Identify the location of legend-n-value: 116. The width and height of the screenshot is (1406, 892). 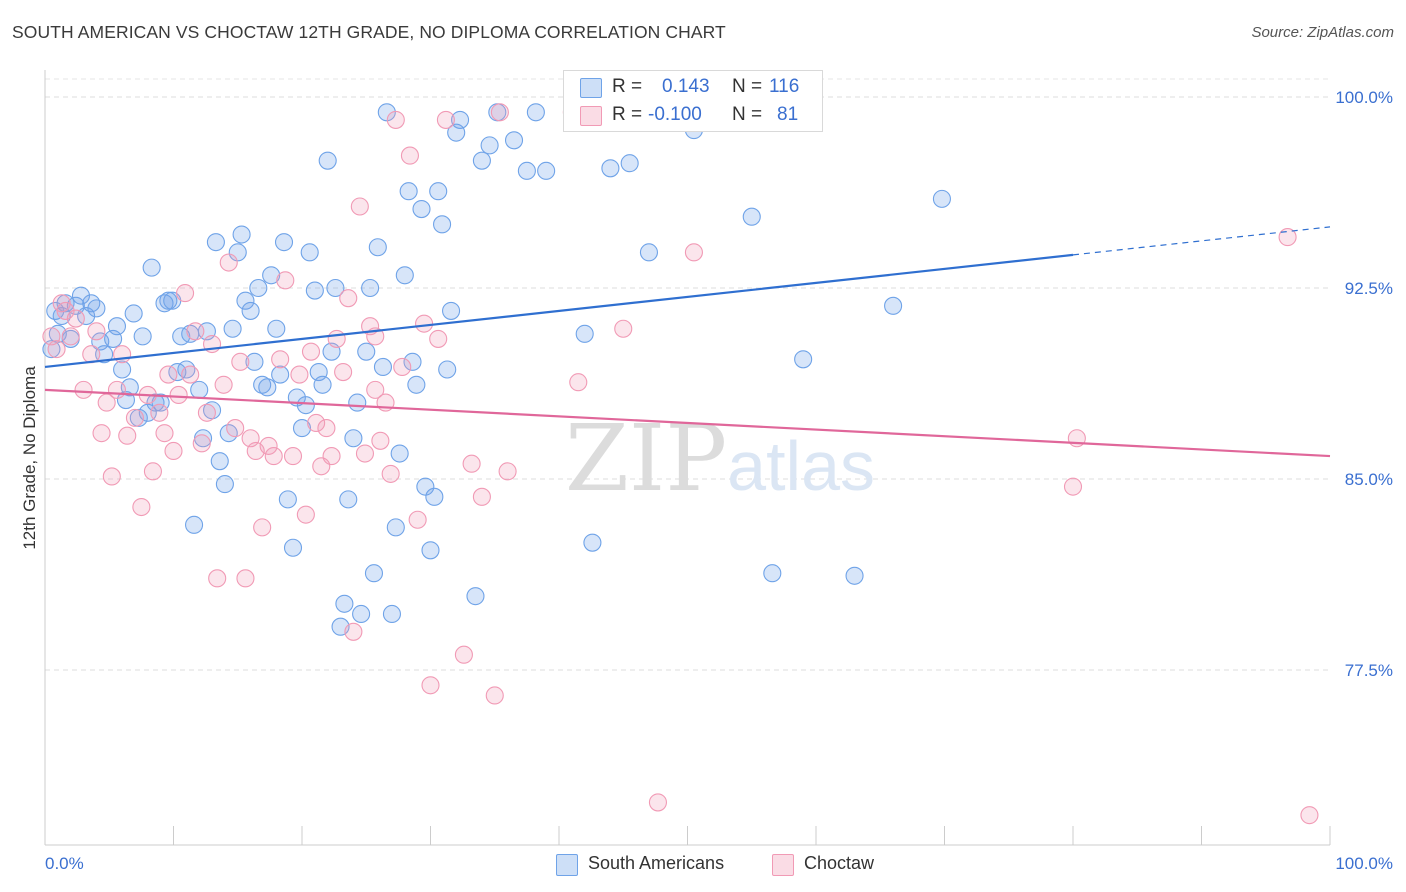
(784, 86).